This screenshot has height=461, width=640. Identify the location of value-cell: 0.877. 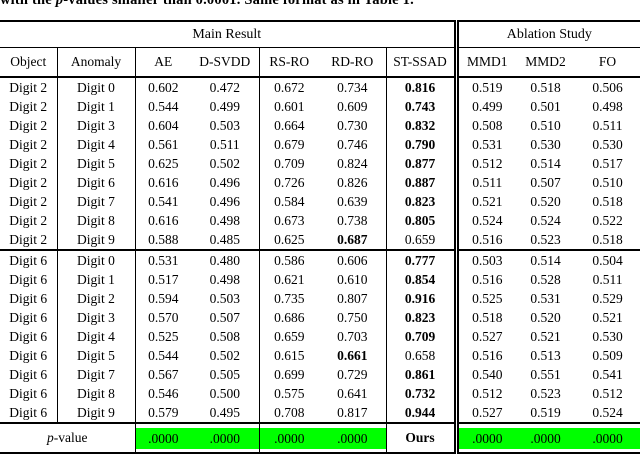
(422, 163).